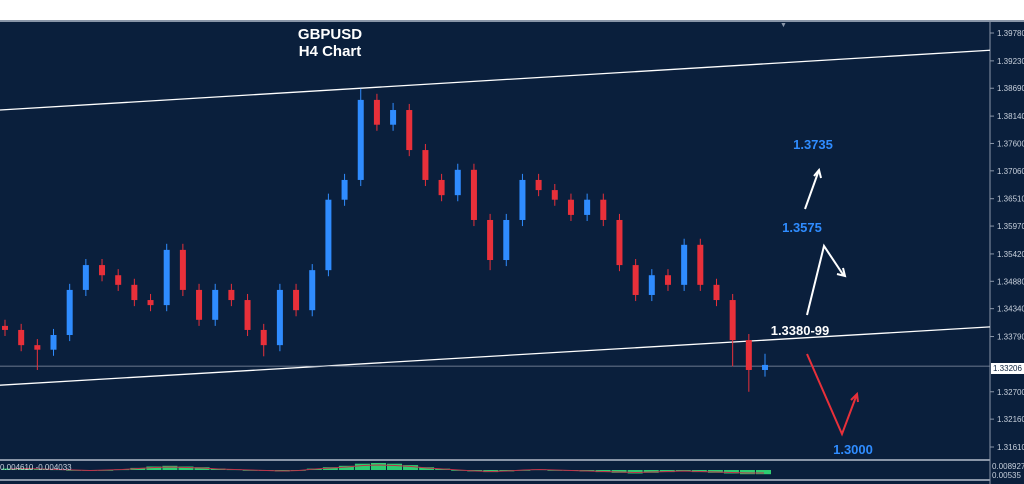 This screenshot has width=1024, height=484. I want to click on bearish-scenario-arrow, so click(832, 395).